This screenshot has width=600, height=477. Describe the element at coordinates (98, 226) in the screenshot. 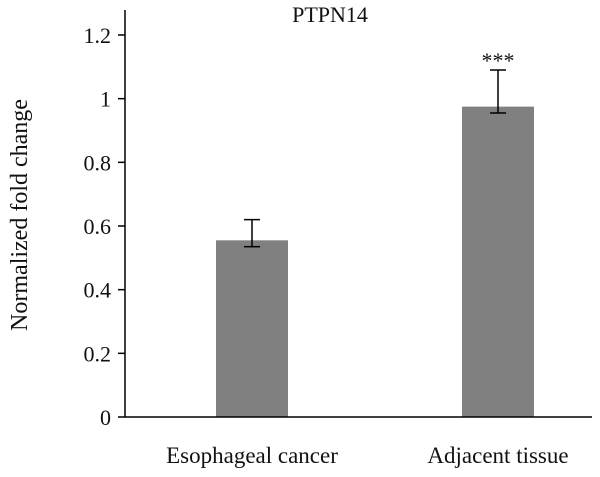

I see `y-tick-label: 0.6` at that location.